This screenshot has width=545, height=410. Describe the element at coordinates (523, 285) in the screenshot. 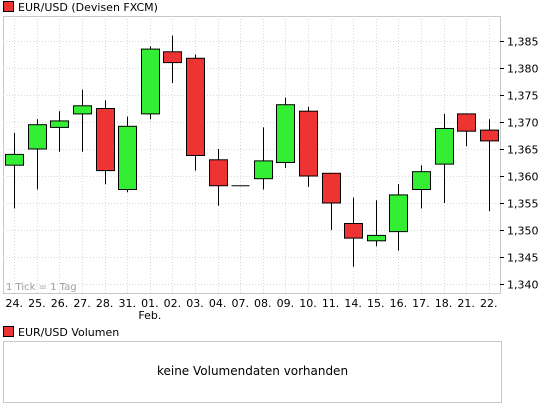

I see `y-tick-label: 1,340` at that location.